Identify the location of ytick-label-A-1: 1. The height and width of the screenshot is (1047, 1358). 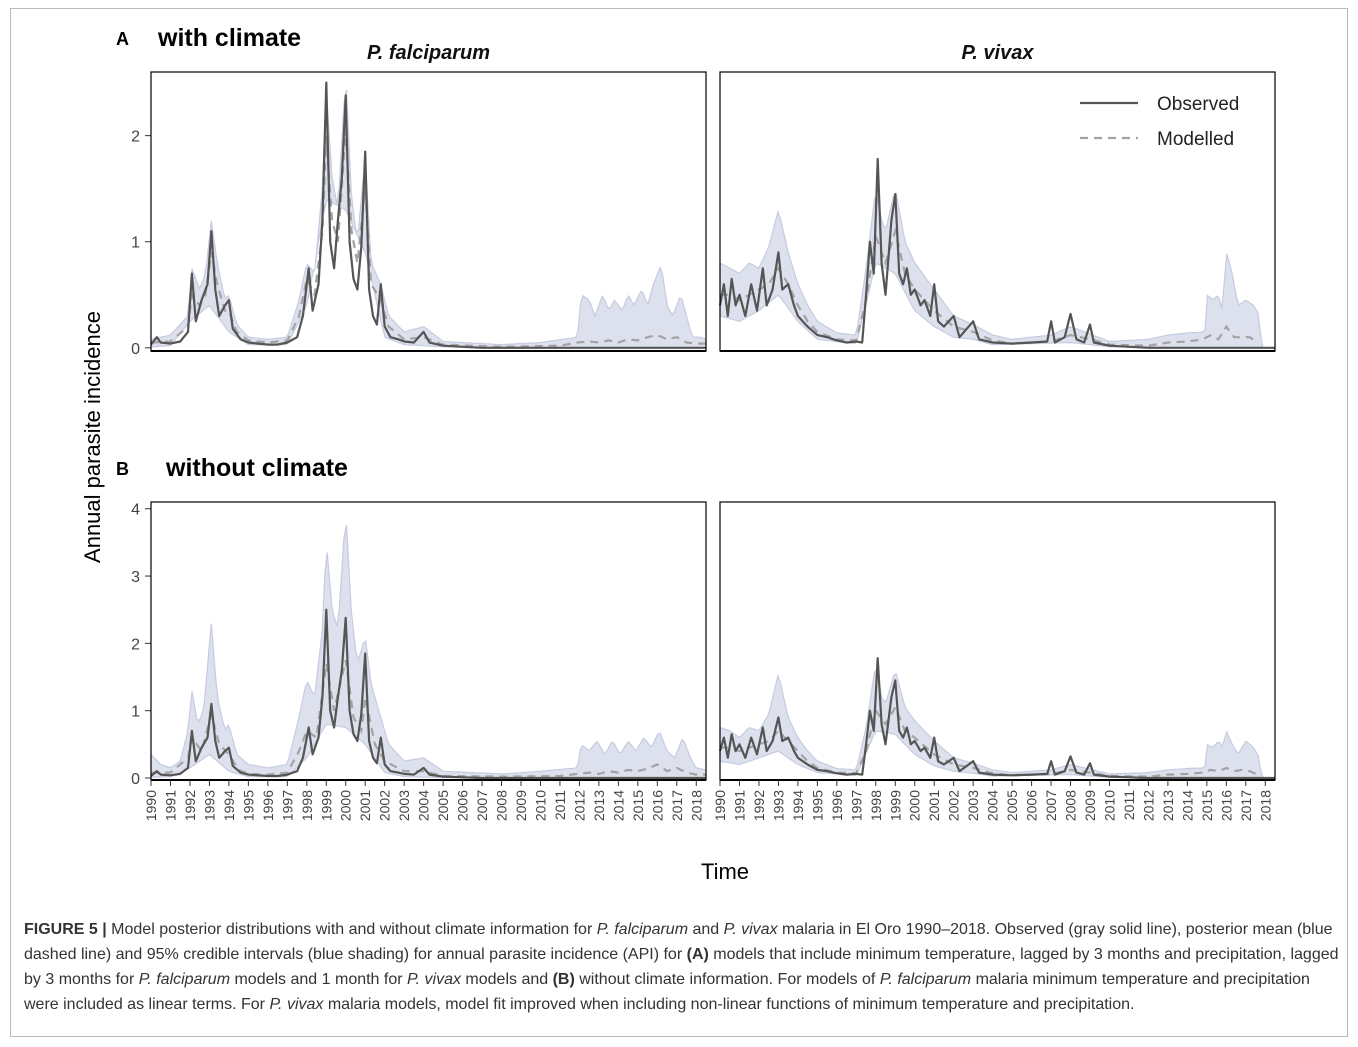
(135, 243).